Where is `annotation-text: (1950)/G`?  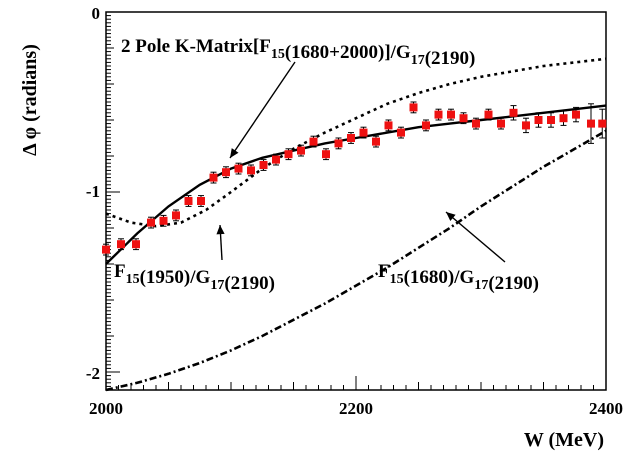 annotation-text: (1950)/G is located at coordinates (175, 277).